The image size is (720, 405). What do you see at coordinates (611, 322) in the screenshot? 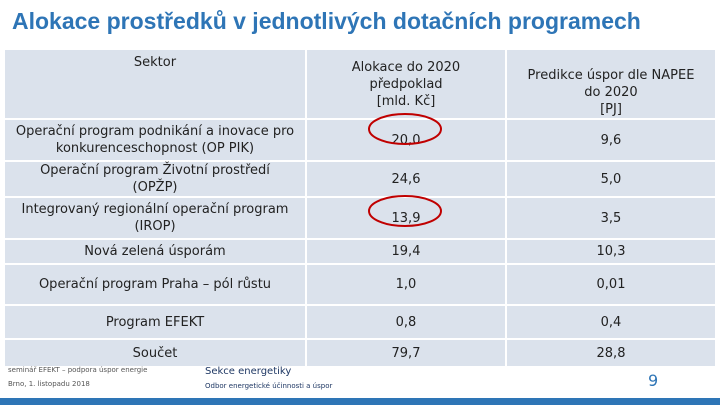
I see `table-cell: 0,4` at bounding box center [611, 322].